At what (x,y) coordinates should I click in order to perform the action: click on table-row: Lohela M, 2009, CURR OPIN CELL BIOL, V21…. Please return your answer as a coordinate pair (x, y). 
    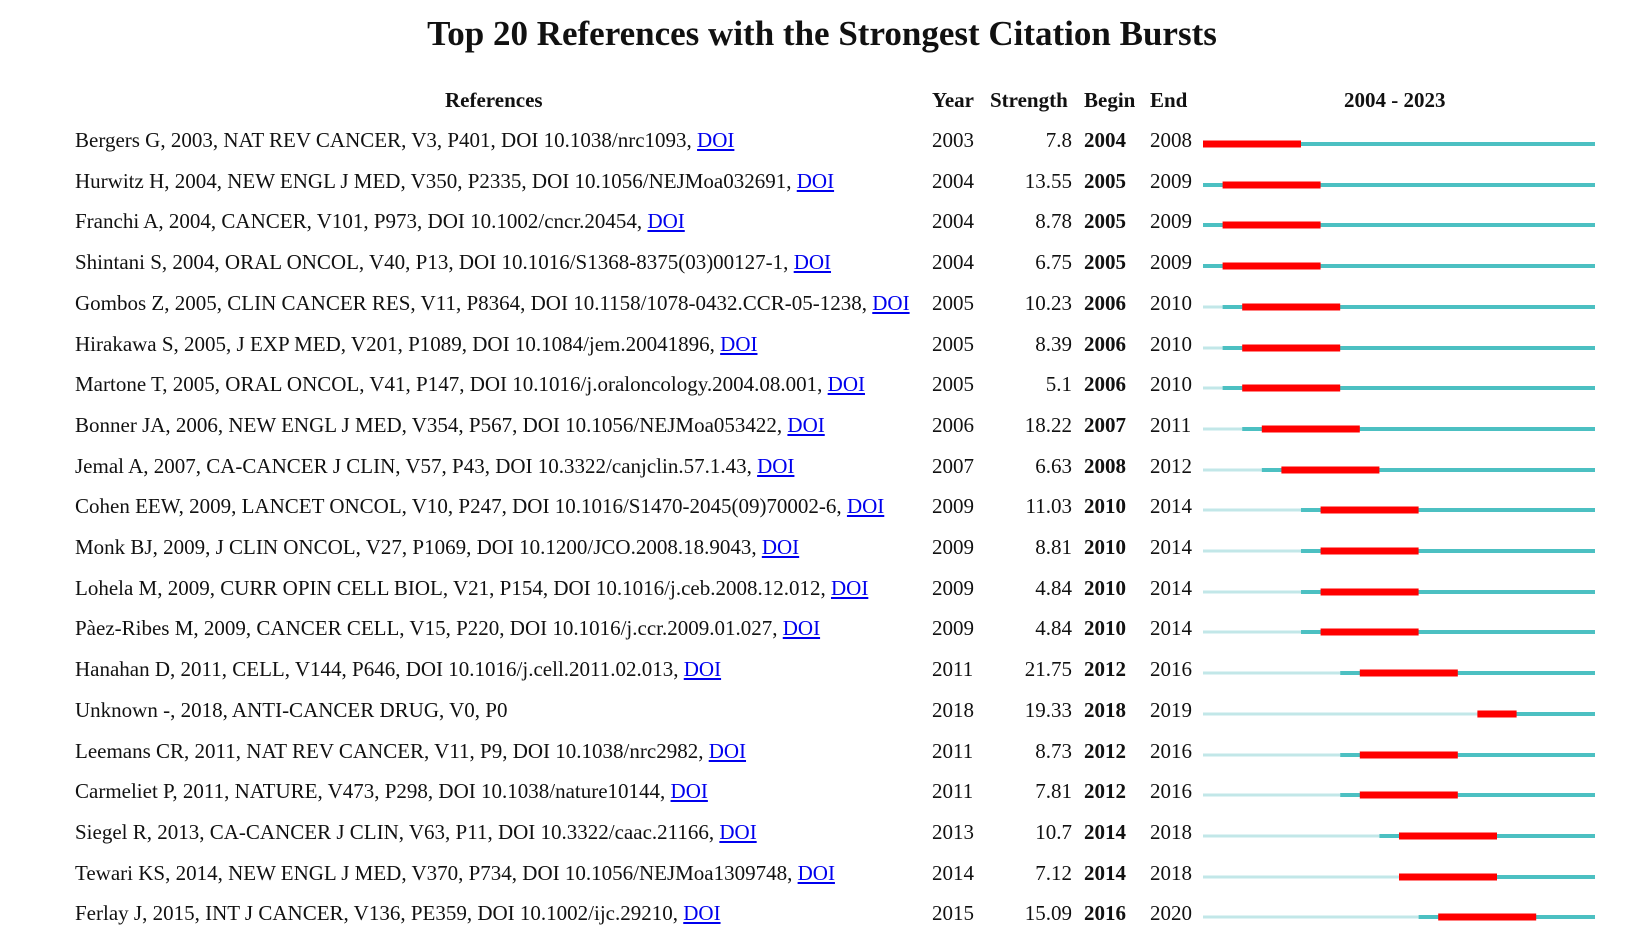
    Looking at the image, I should click on (822, 596).